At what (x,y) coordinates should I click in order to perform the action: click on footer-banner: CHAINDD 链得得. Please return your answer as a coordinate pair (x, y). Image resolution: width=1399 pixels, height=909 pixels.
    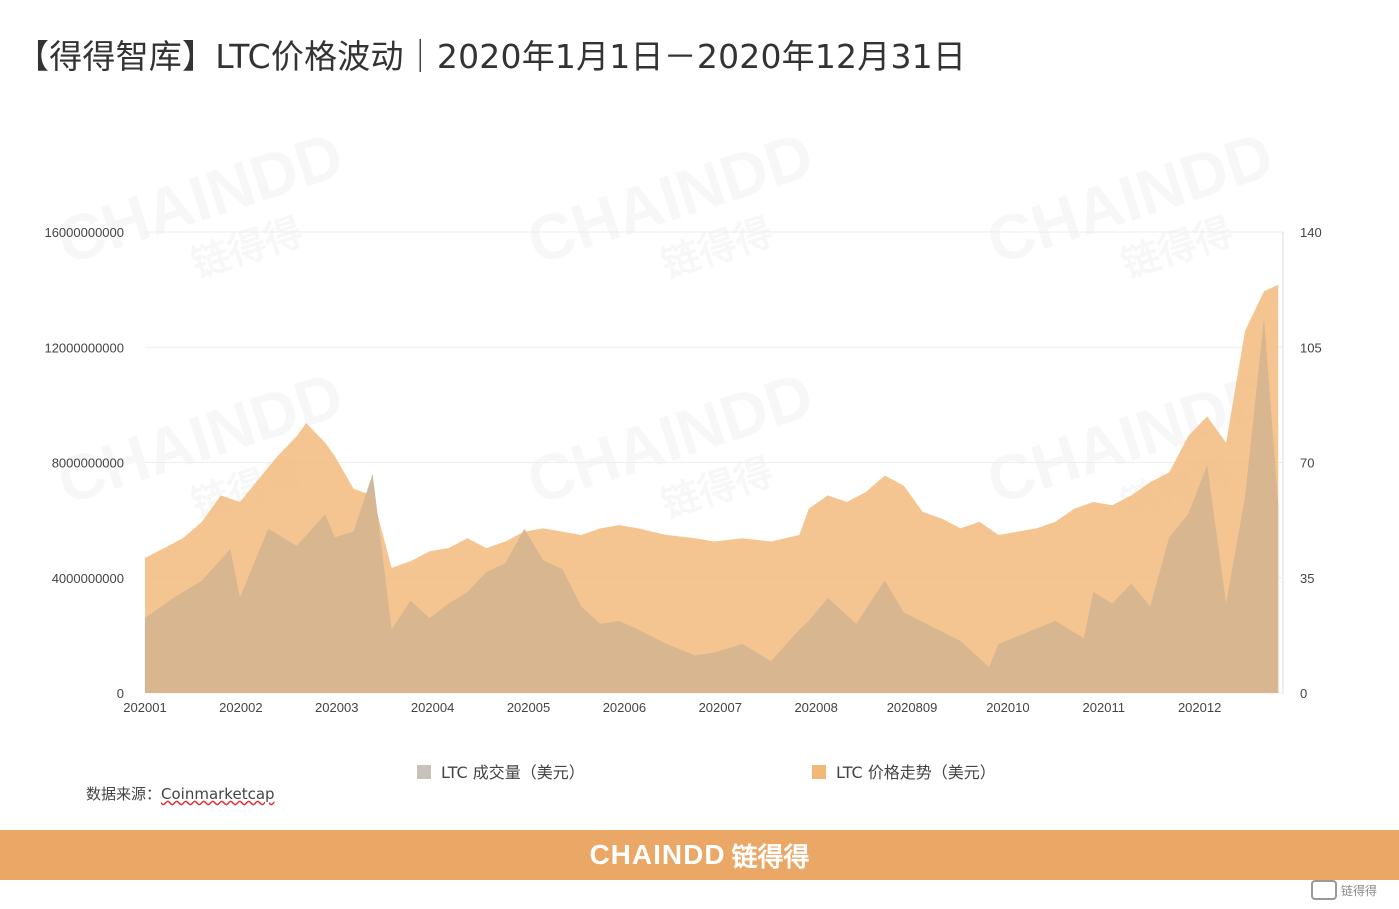
    Looking at the image, I should click on (699, 855).